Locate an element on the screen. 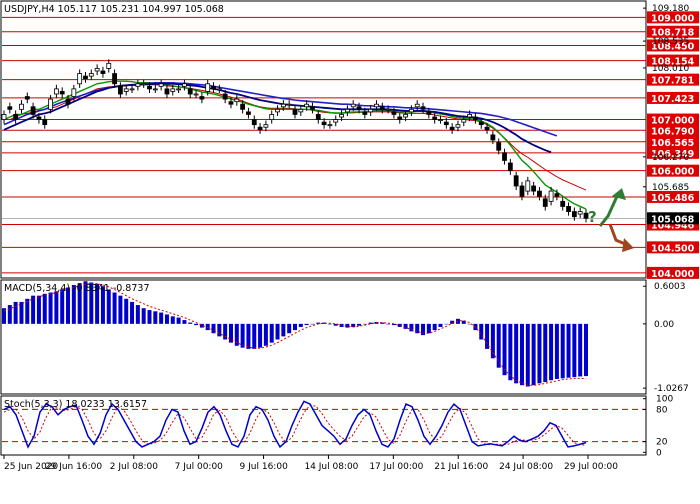 Image resolution: width=700 pixels, height=504 pixels. time-tick-label: 21 Jul 16:00 is located at coordinates (461, 467).